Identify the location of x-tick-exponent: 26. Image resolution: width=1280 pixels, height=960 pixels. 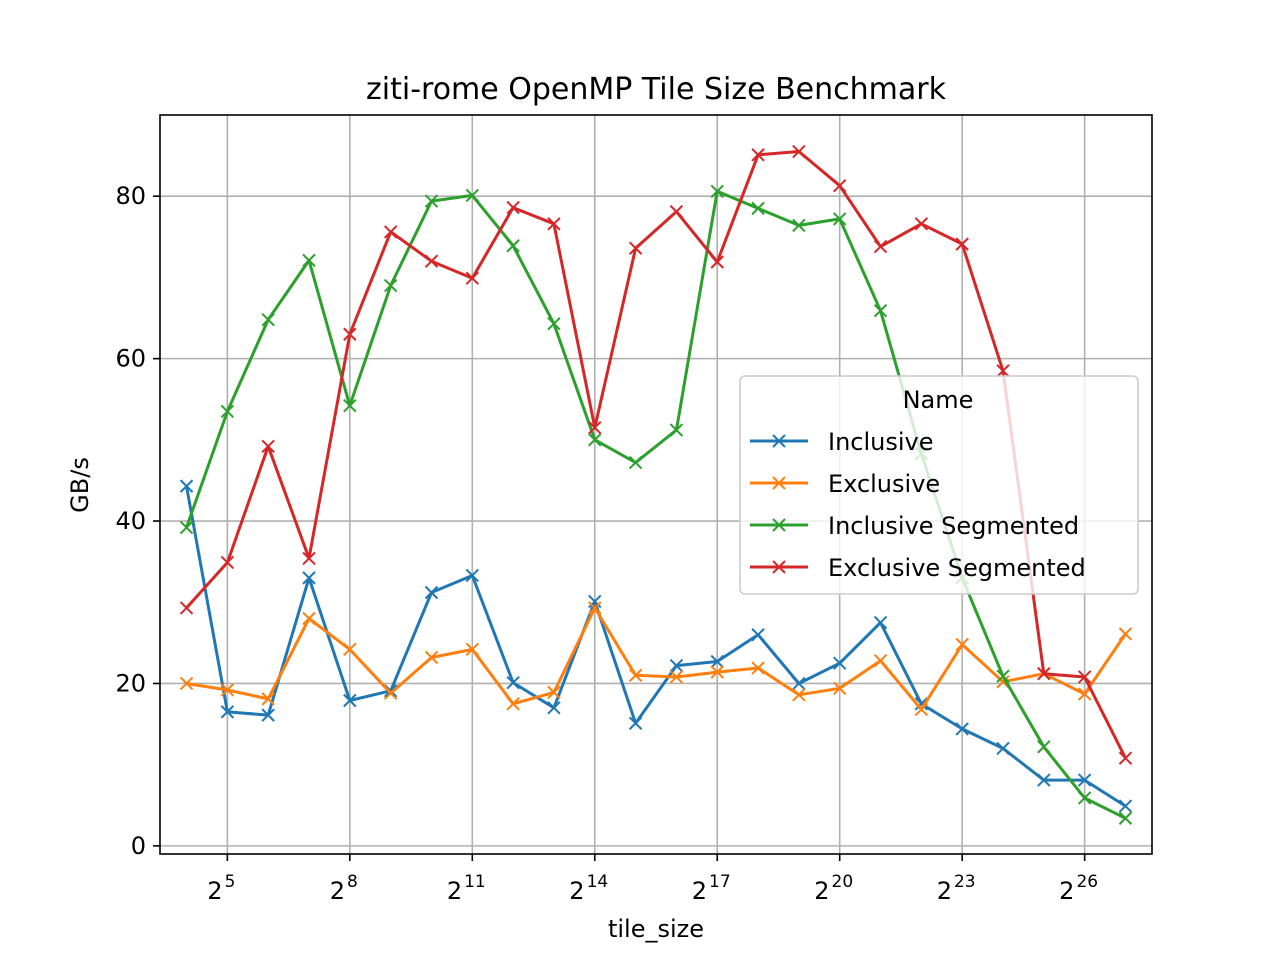
(1087, 882).